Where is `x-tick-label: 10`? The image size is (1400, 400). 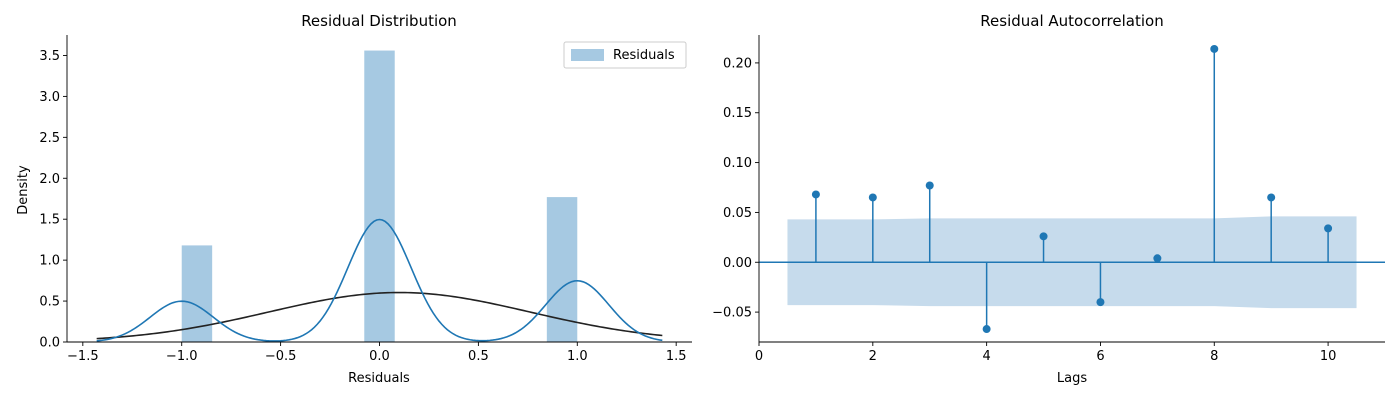 x-tick-label: 10 is located at coordinates (1328, 356).